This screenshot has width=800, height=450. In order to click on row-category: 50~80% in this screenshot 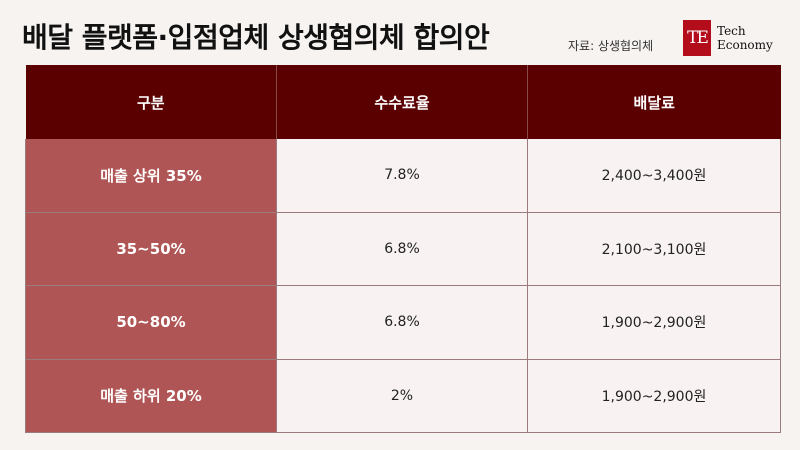, I will do `click(151, 322)`.